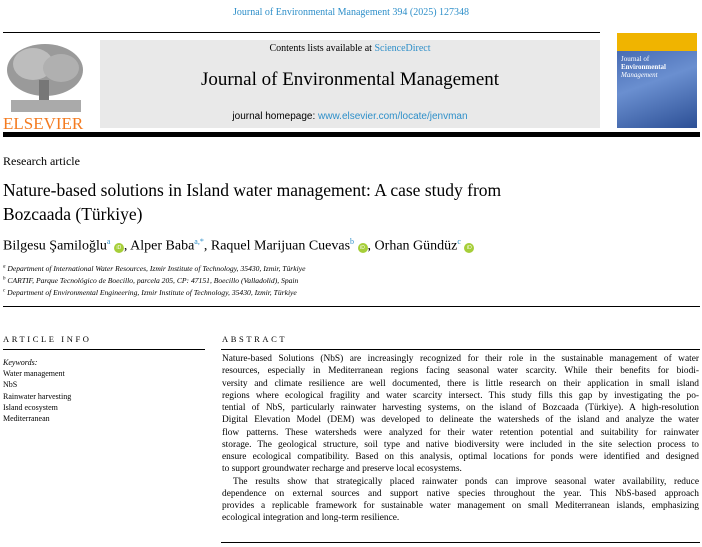  I want to click on elsevier-logo: ELSEVIER, so click(49, 86).